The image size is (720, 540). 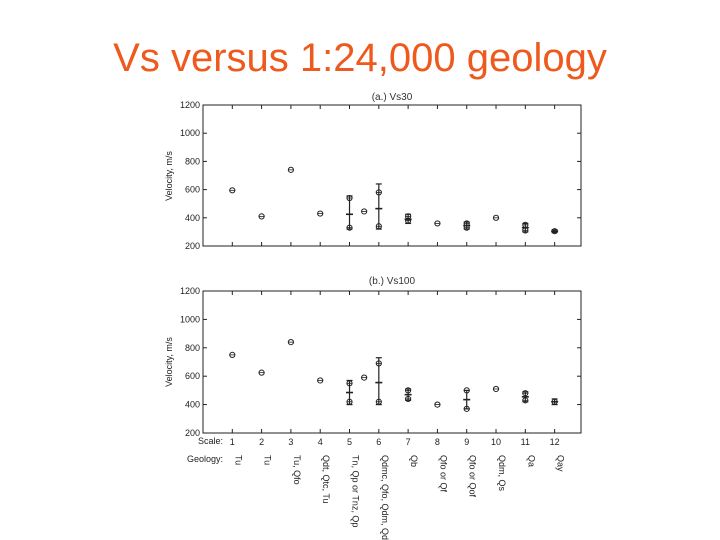 What do you see at coordinates (392, 362) in the screenshot?
I see `panel-b-frame` at bounding box center [392, 362].